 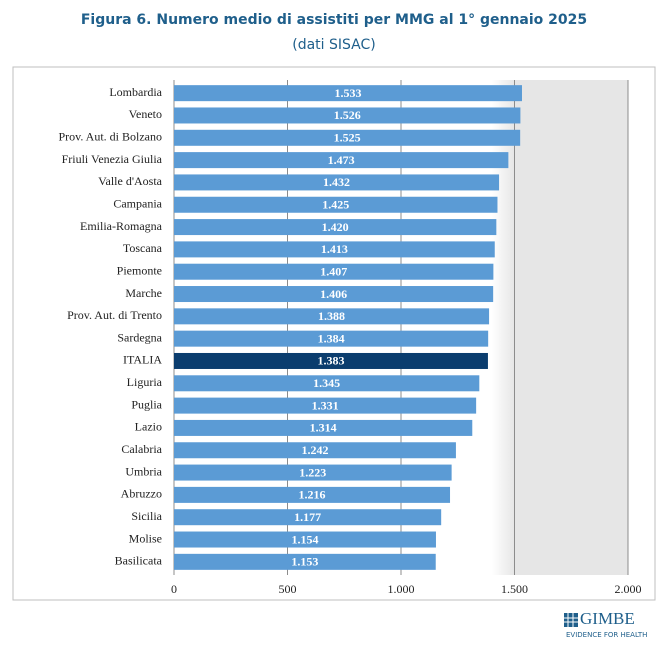 I want to click on y-tick-label: Emilia-Romagna, so click(x=121, y=226).